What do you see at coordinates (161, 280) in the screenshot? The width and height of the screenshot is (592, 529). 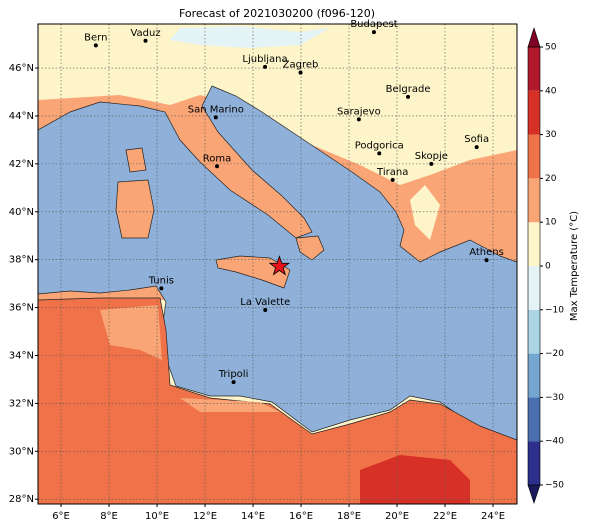 I see `city-label: Tunis` at bounding box center [161, 280].